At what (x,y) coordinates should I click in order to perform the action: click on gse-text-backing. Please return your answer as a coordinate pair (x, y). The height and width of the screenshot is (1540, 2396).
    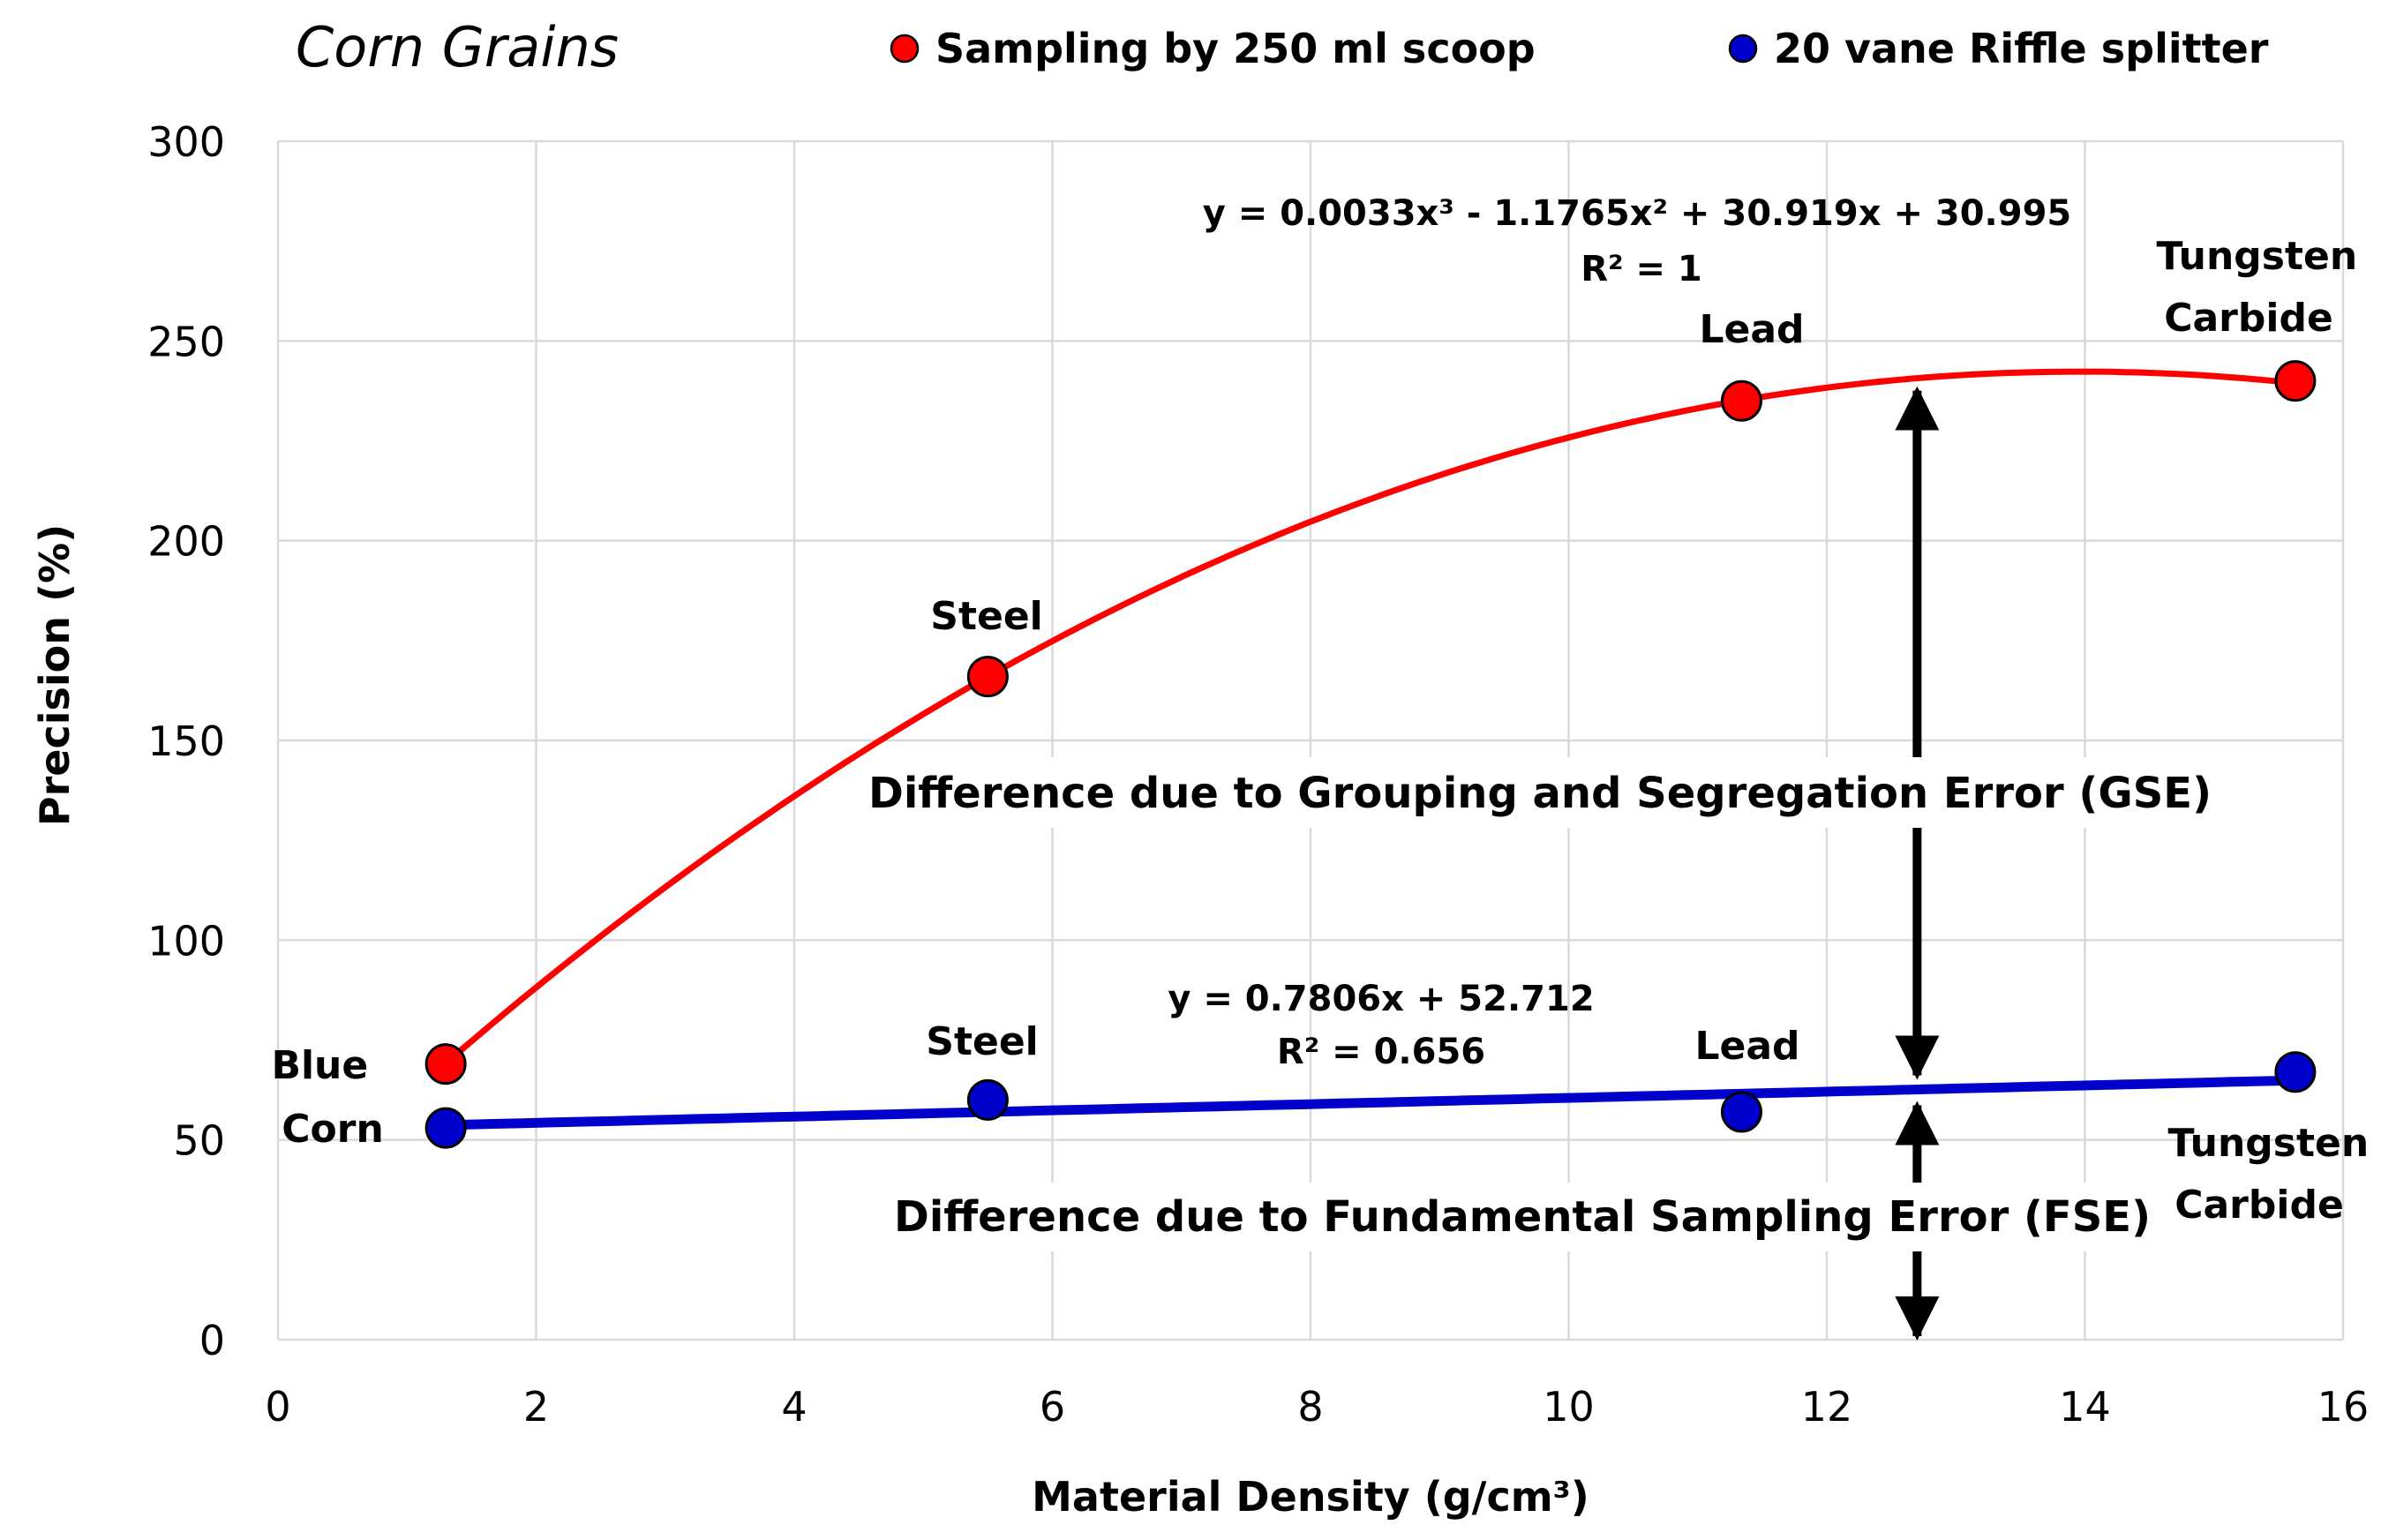
    Looking at the image, I should click on (1540, 793).